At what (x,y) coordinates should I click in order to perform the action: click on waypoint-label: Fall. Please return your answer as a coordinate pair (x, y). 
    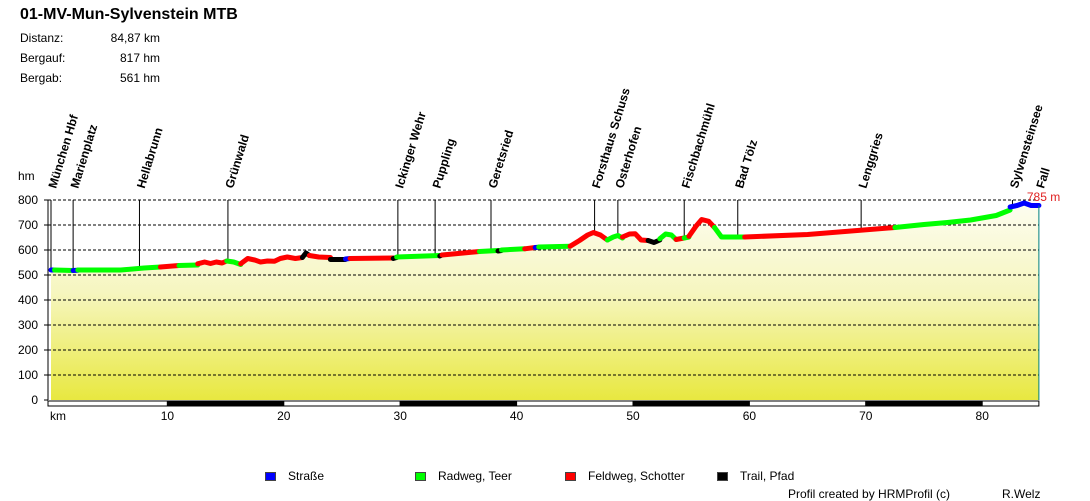
    Looking at the image, I should click on (1042, 178).